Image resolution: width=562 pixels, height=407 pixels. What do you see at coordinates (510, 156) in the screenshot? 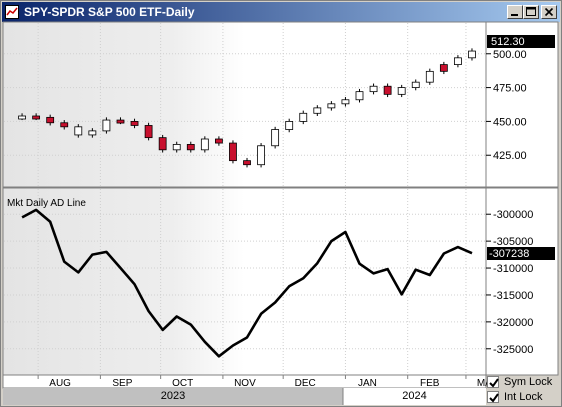
I see `price-tick-label: 425.00` at bounding box center [510, 156].